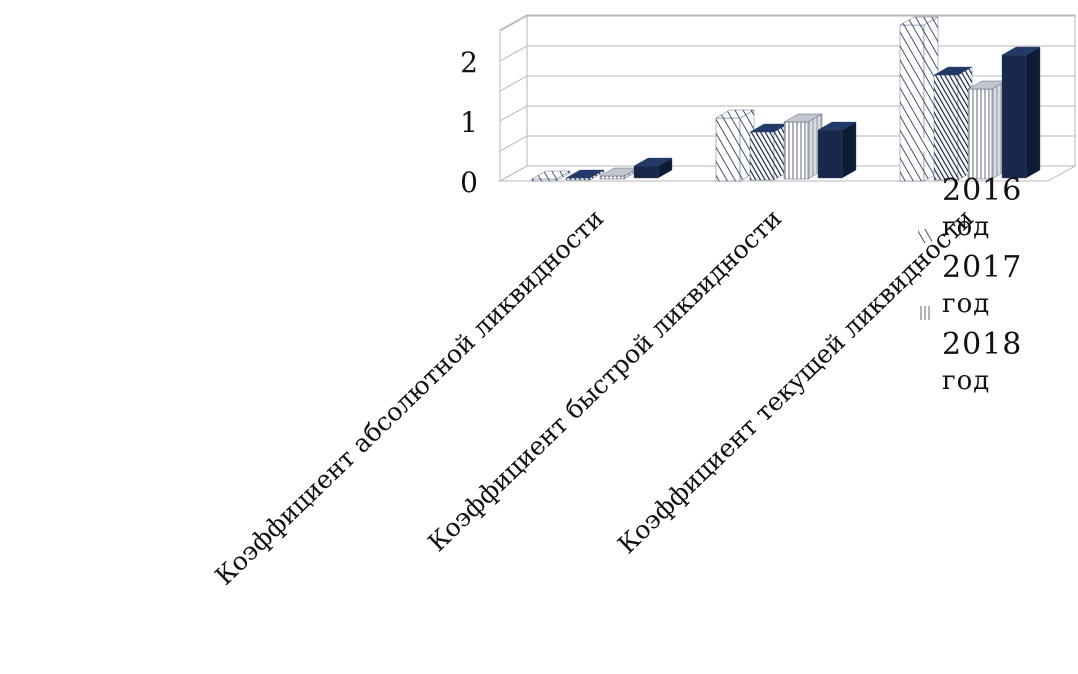 The width and height of the screenshot is (1078, 674). Describe the element at coordinates (469, 182) in the screenshot. I see `y-tick-label: 0` at that location.